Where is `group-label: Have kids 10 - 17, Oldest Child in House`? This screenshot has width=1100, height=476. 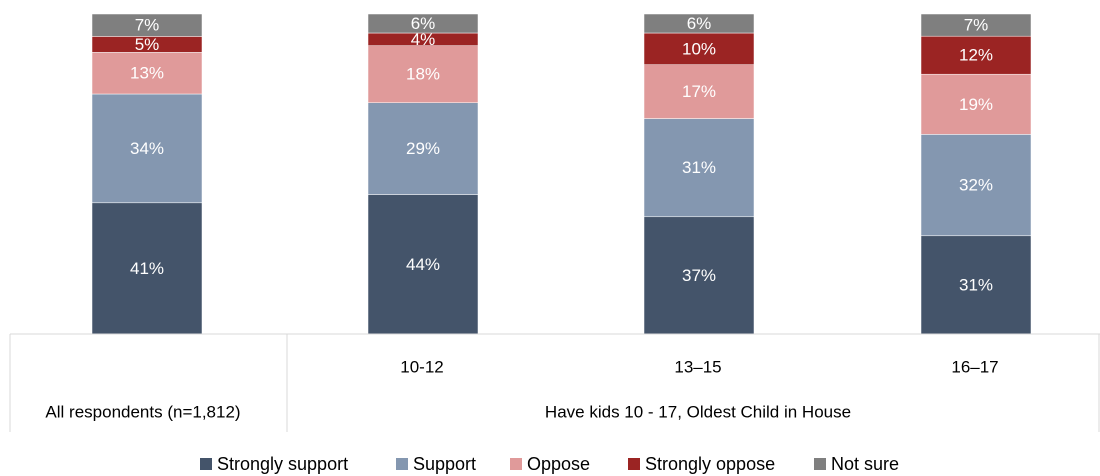
group-label: Have kids 10 - 17, Oldest Child in House is located at coordinates (698, 411).